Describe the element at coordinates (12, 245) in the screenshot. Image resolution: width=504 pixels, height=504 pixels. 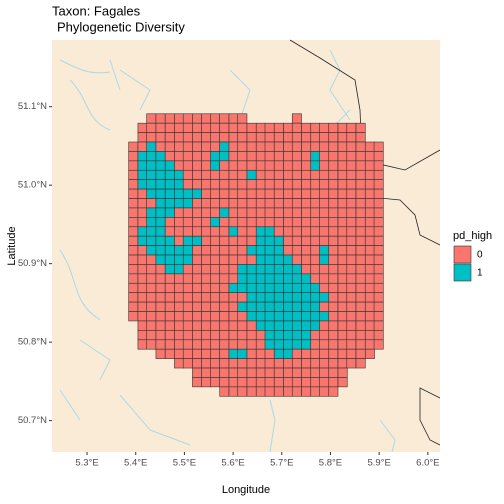
I see `y-axis-label: Latitude` at that location.